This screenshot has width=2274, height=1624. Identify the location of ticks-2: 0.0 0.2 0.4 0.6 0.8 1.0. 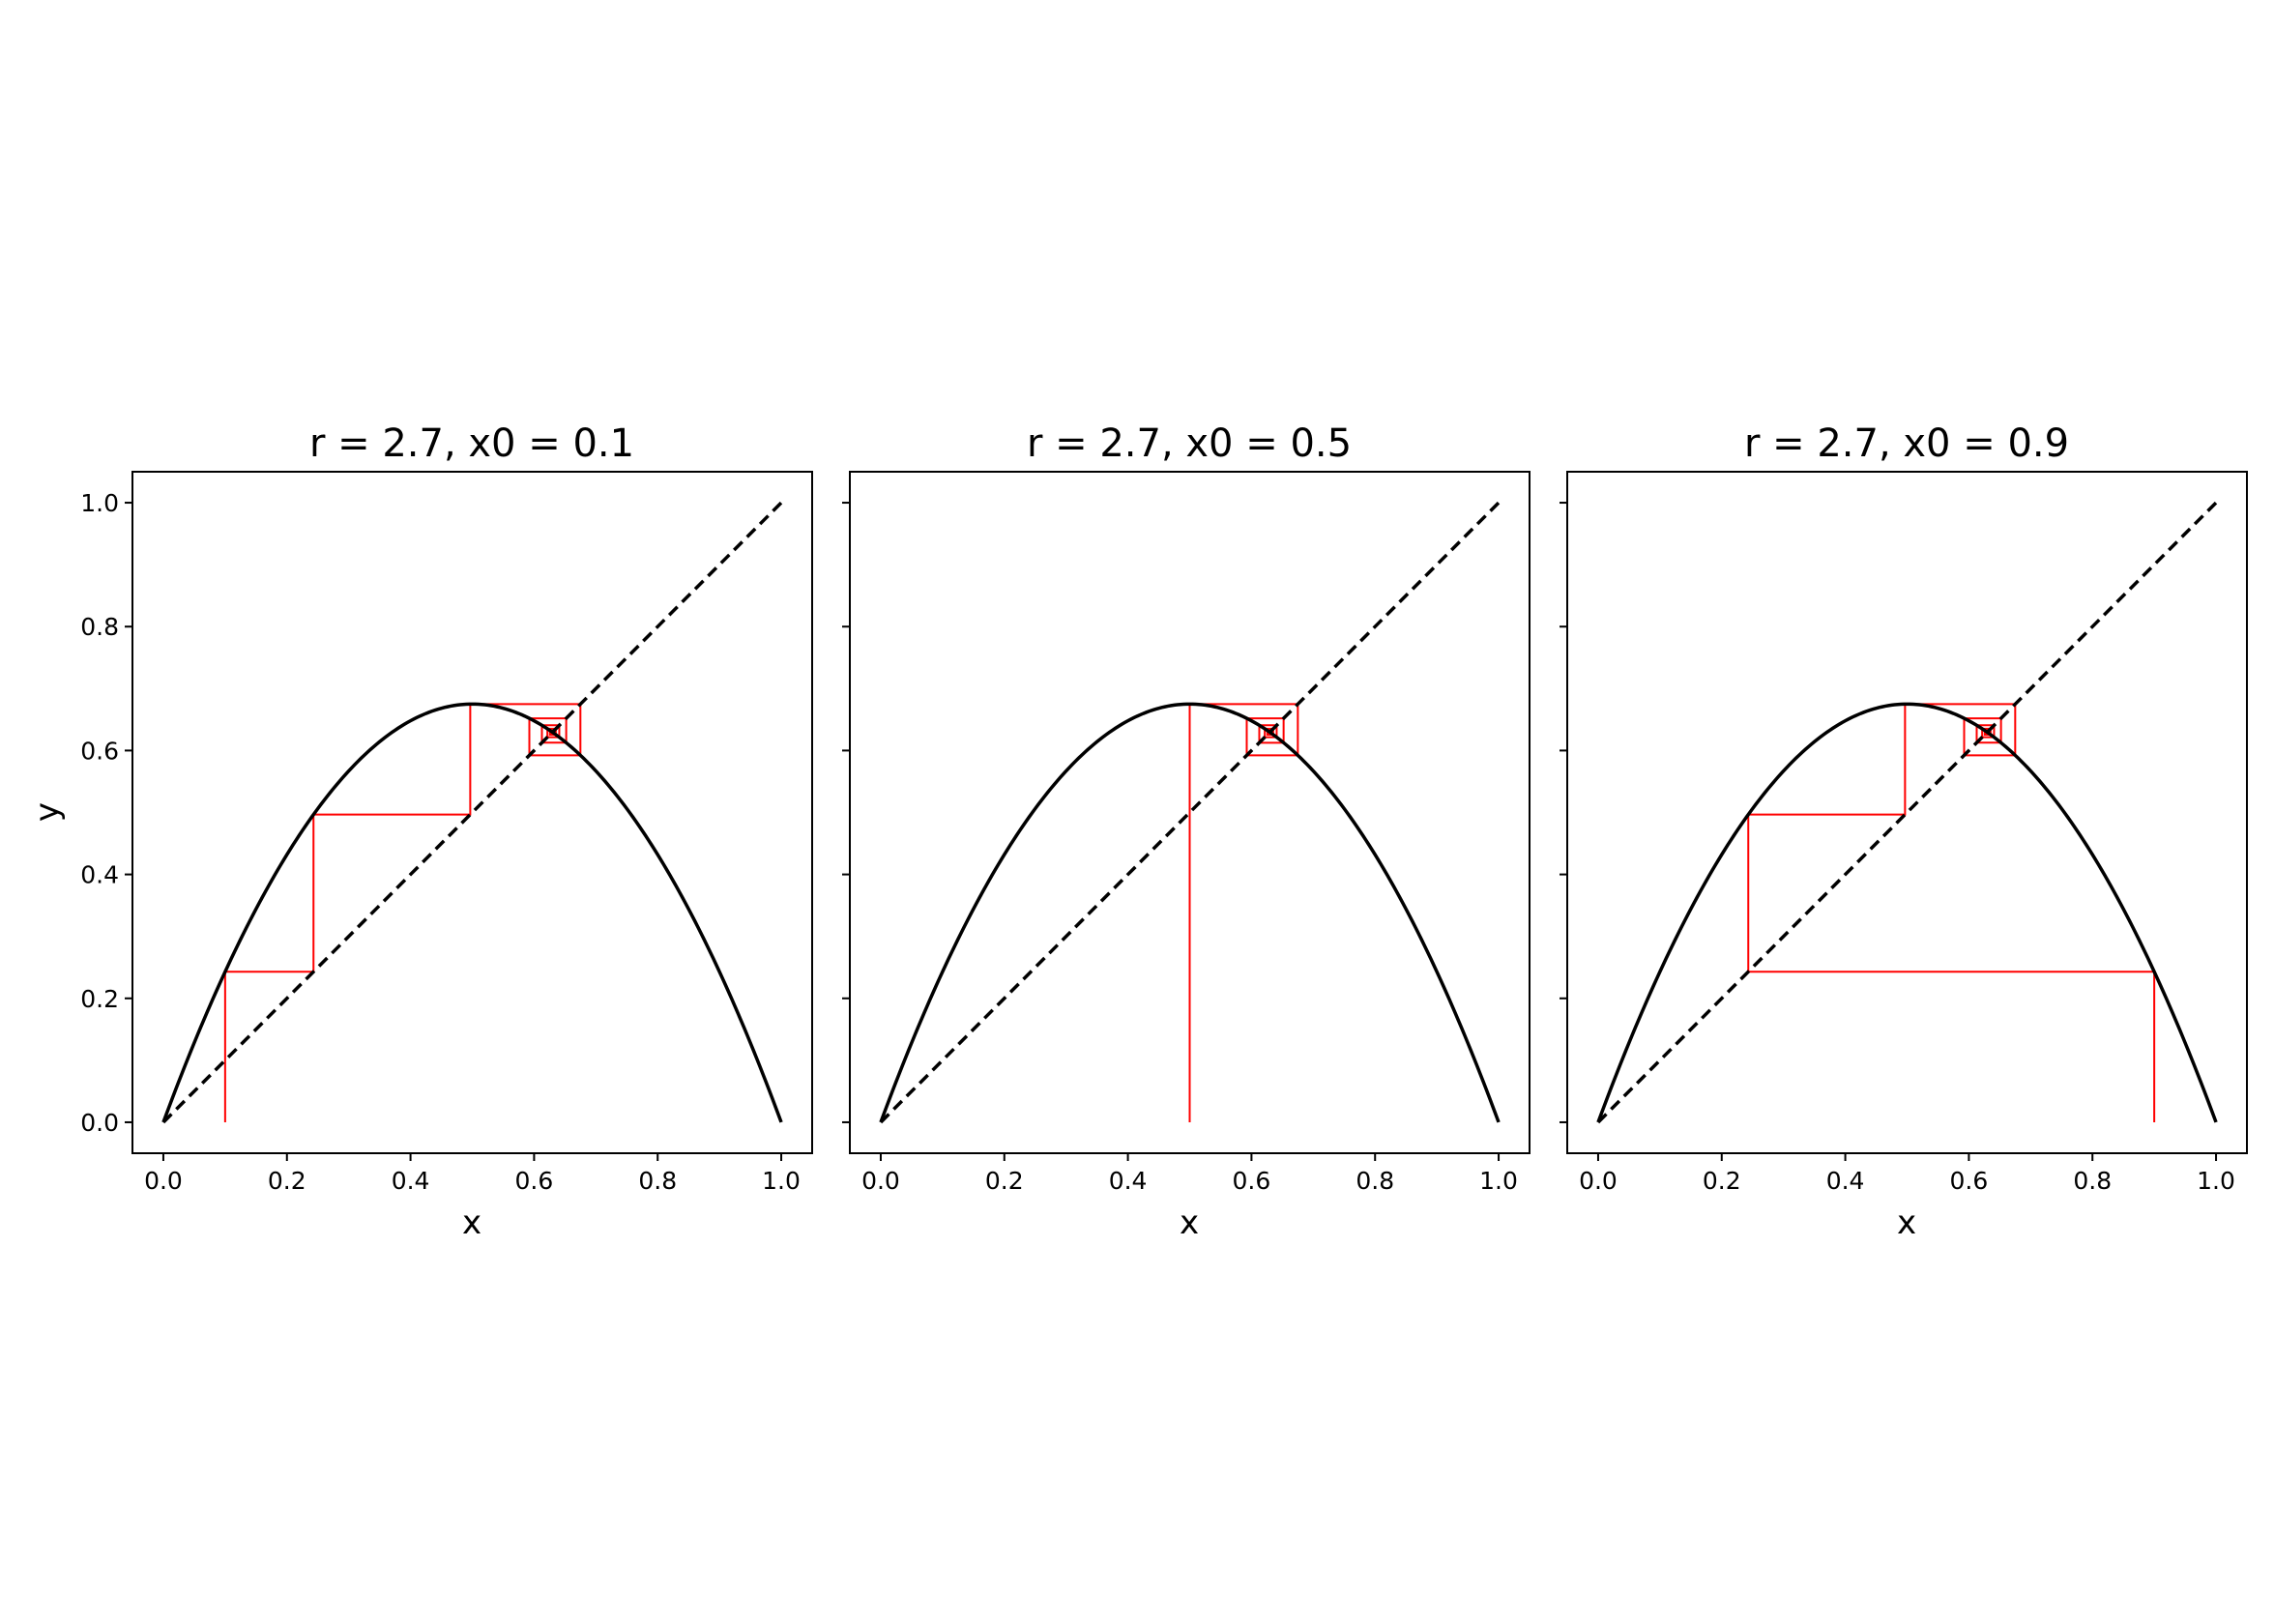
(1180, 849).